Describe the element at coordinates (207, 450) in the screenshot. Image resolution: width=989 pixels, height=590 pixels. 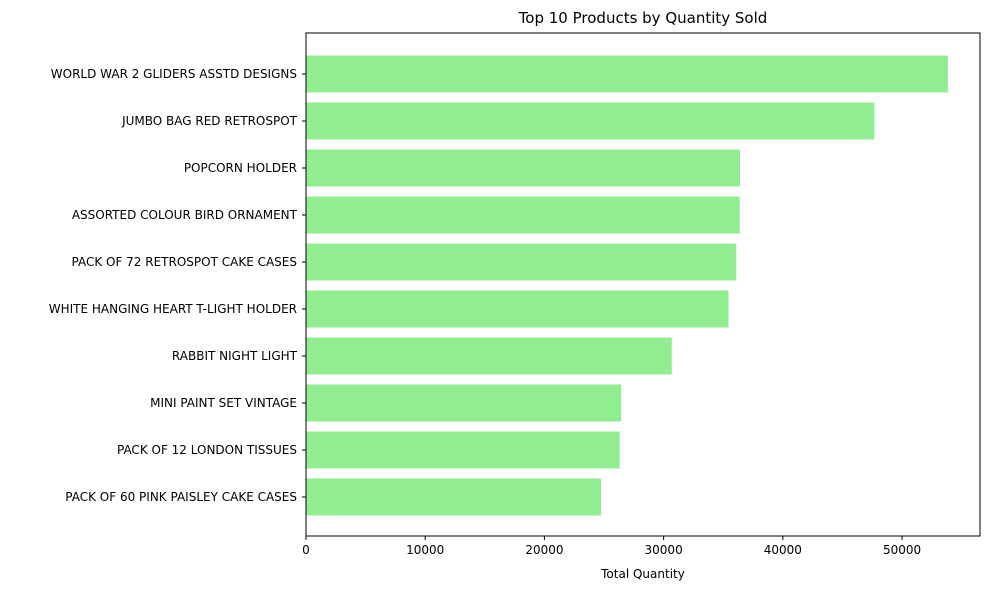
I see `y-tick-label: PACK OF 12 LONDON TISSUES` at that location.